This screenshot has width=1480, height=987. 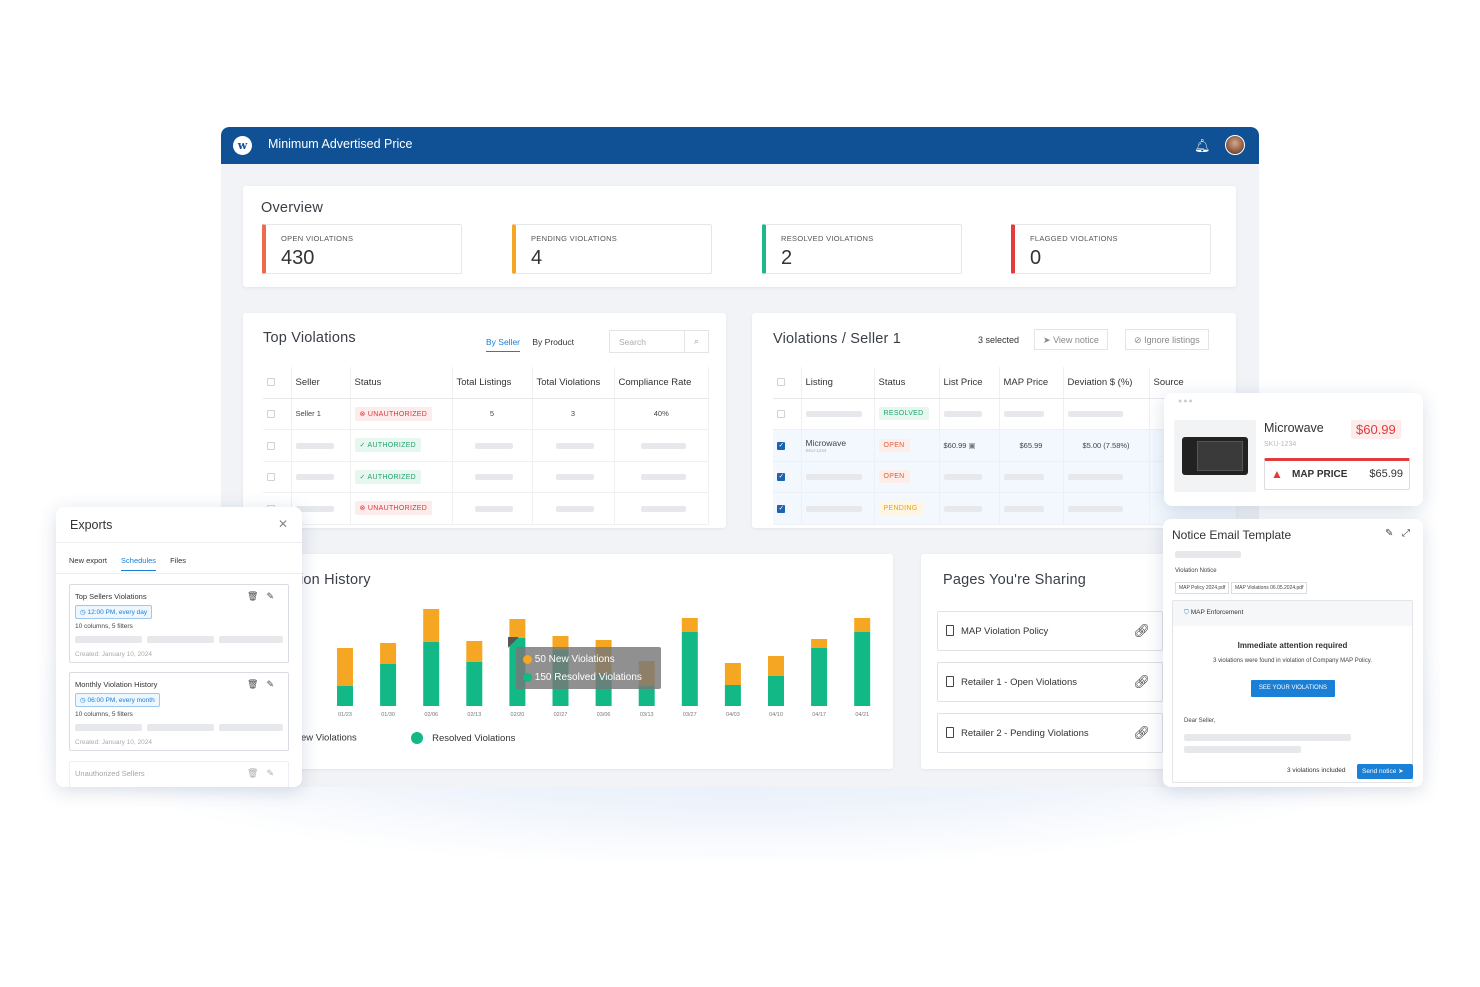 I want to click on col-list-price: List Price, so click(x=969, y=383).